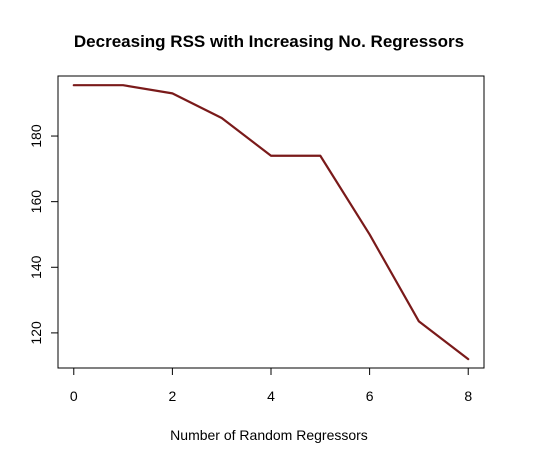 The image size is (540, 468). I want to click on y-tick-label: 120, so click(36, 333).